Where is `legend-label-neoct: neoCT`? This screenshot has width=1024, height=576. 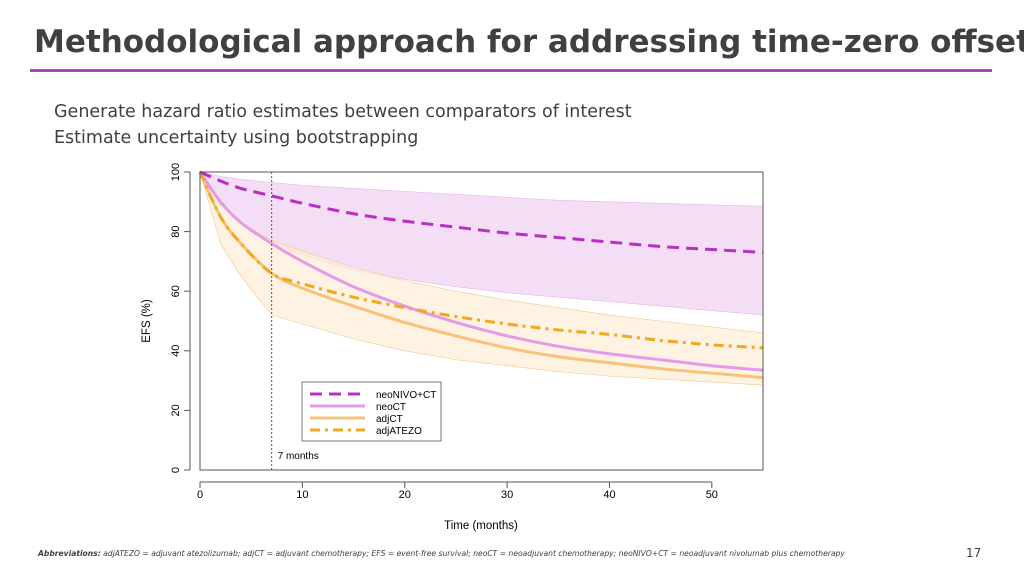
legend-label-neoct: neoCT is located at coordinates (391, 407).